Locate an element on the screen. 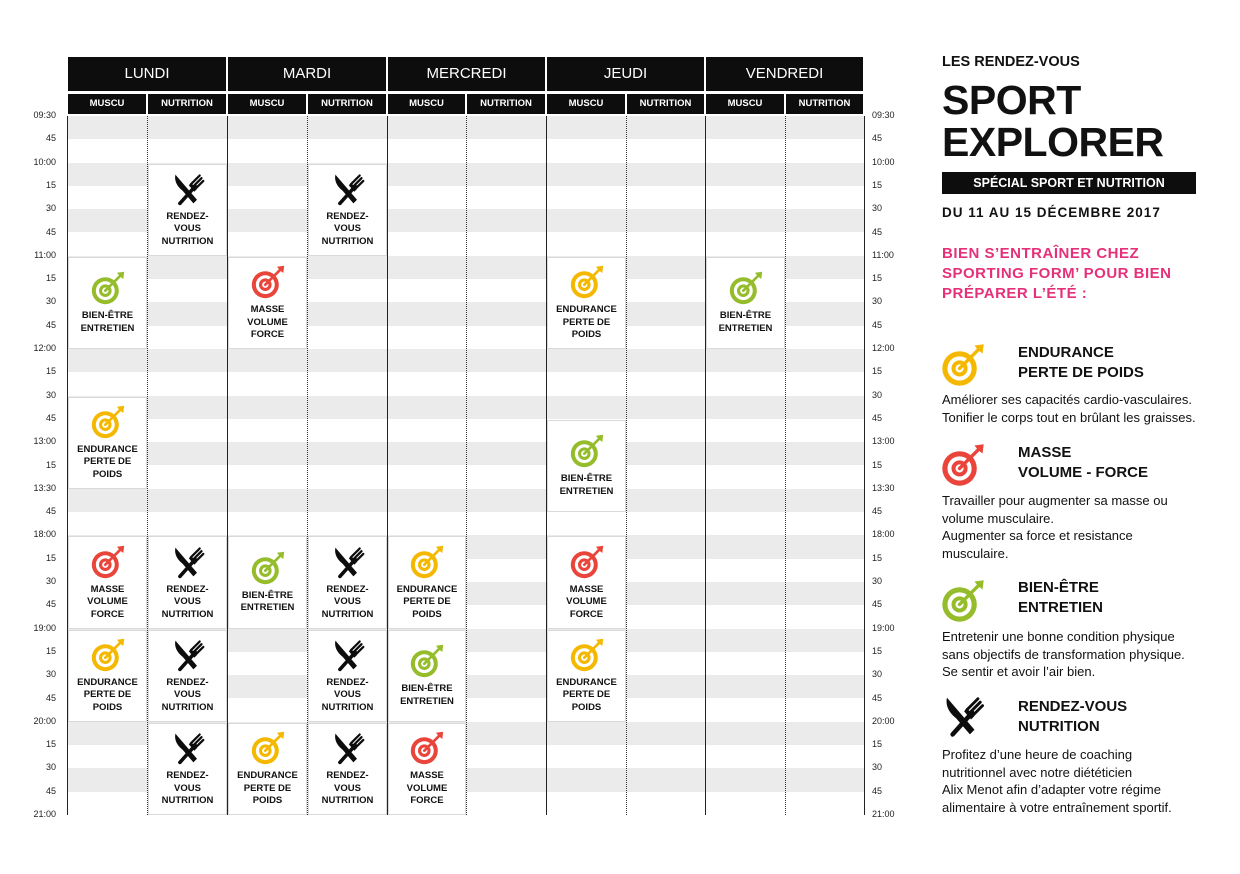 The image size is (1240, 874). time-label-right: 19:00 is located at coordinates (883, 627).